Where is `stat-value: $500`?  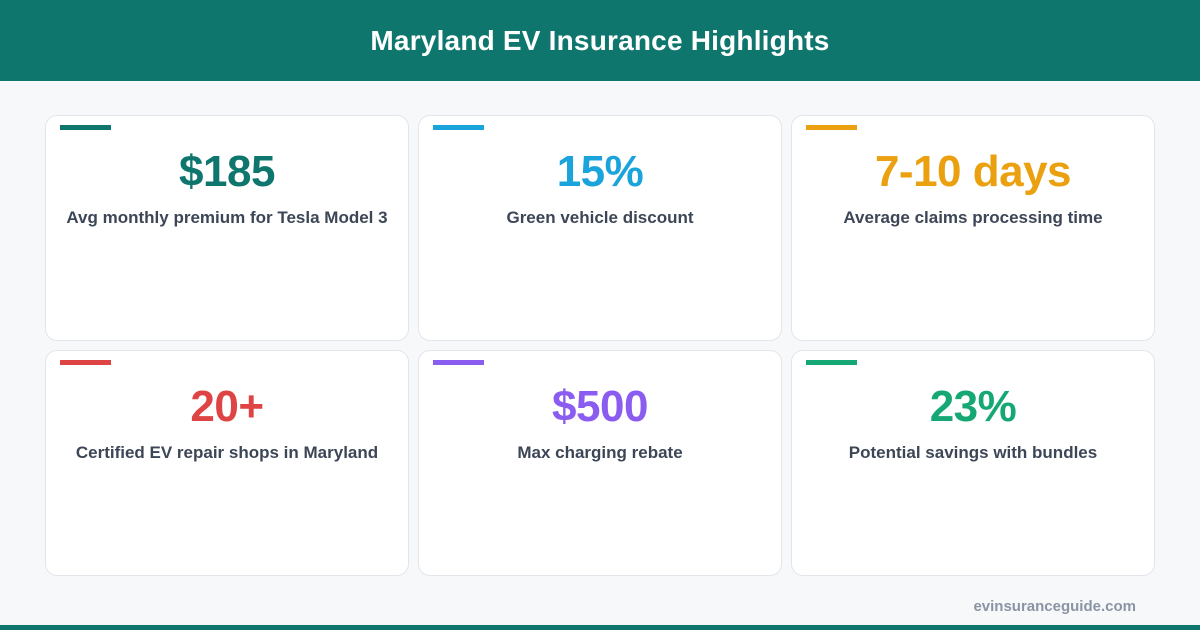
stat-value: $500 is located at coordinates (600, 406).